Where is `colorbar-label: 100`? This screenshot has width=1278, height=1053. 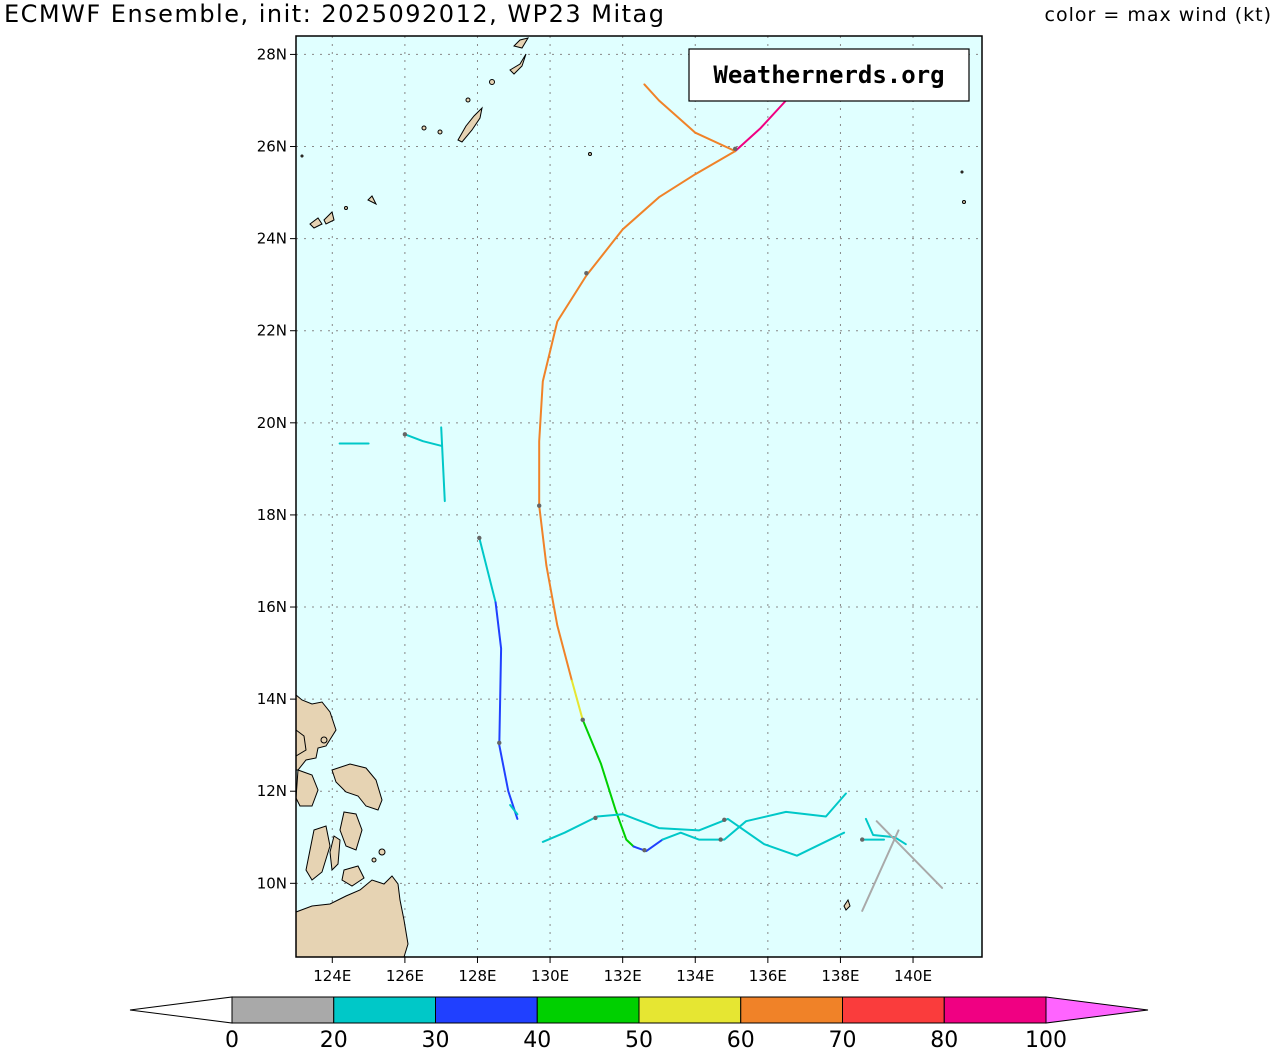
colorbar-label: 100 is located at coordinates (1046, 1040).